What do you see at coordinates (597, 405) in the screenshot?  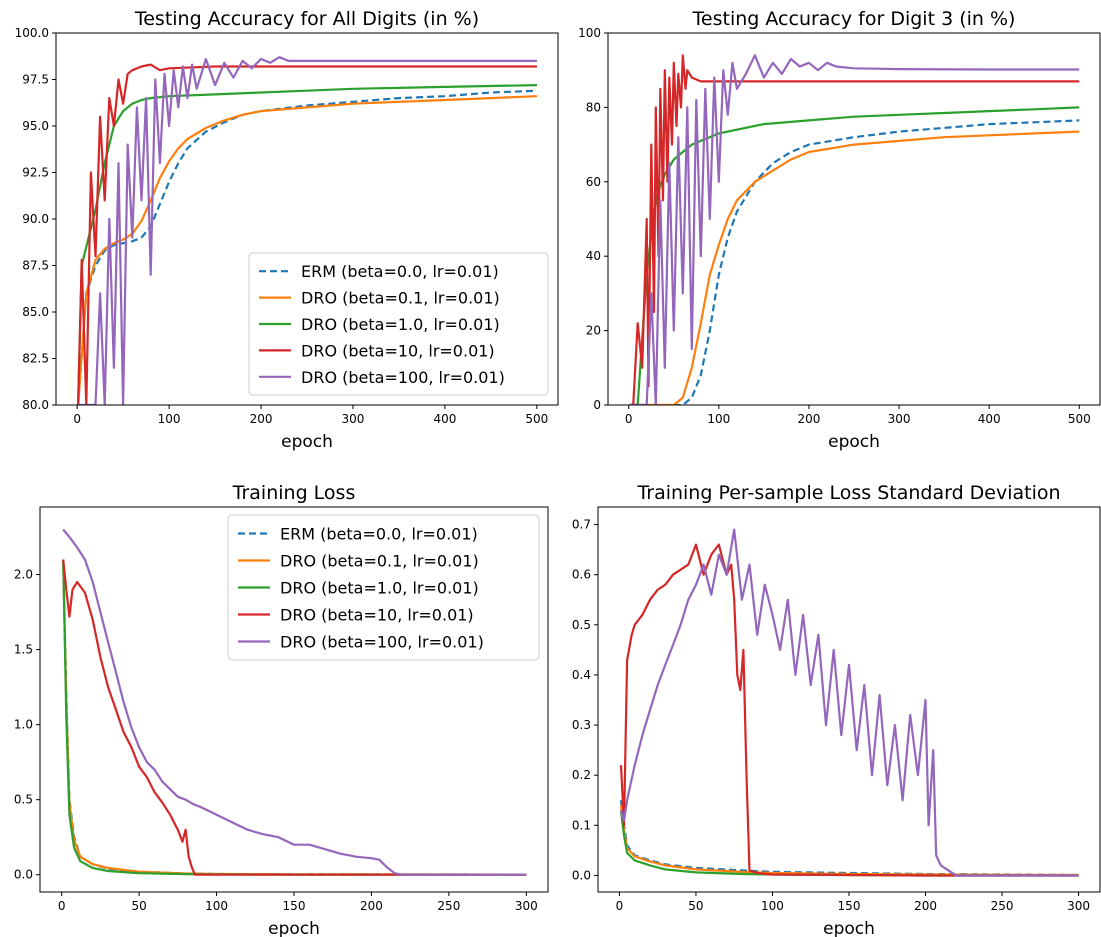 I see `y-tick-label: 0` at bounding box center [597, 405].